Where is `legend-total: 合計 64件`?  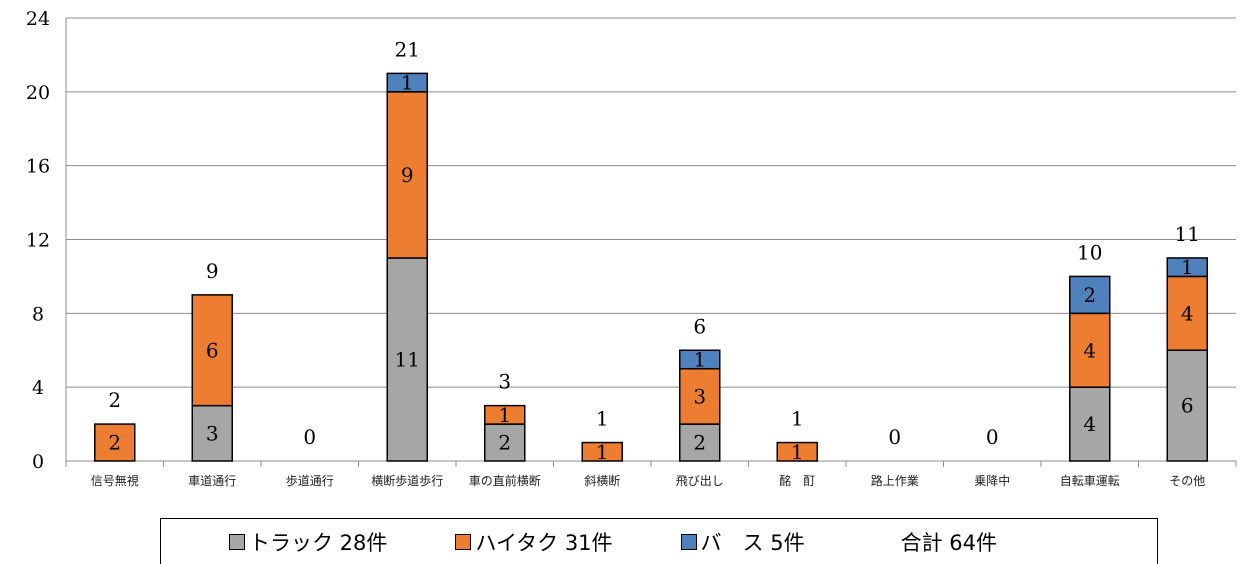 legend-total: 合計 64件 is located at coordinates (949, 542).